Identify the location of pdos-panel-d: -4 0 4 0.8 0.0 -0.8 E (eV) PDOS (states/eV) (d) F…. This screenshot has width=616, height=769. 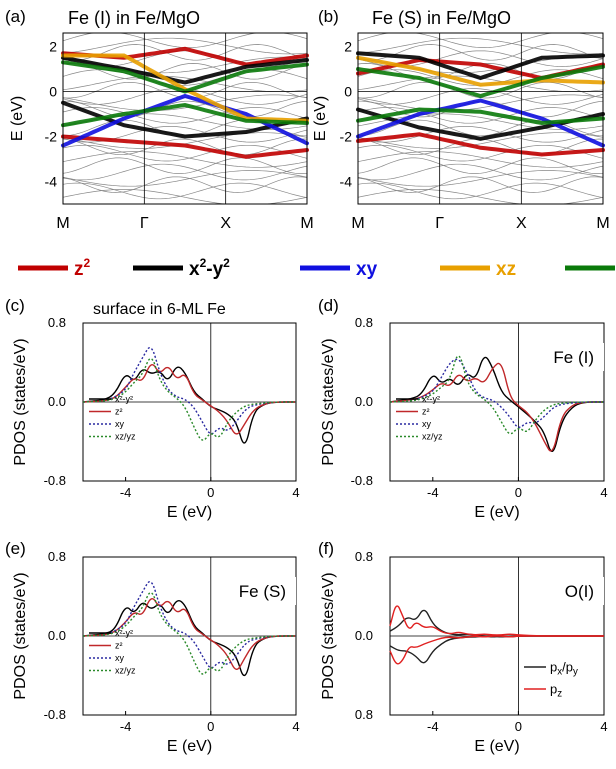
(463, 408).